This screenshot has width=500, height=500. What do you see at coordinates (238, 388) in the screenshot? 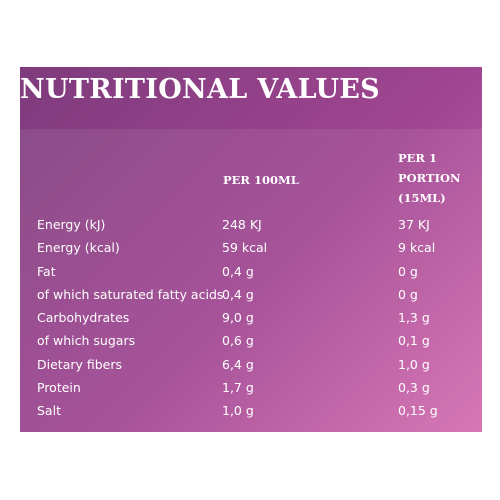
I see `value-per-100ml: 1,7 g` at bounding box center [238, 388].